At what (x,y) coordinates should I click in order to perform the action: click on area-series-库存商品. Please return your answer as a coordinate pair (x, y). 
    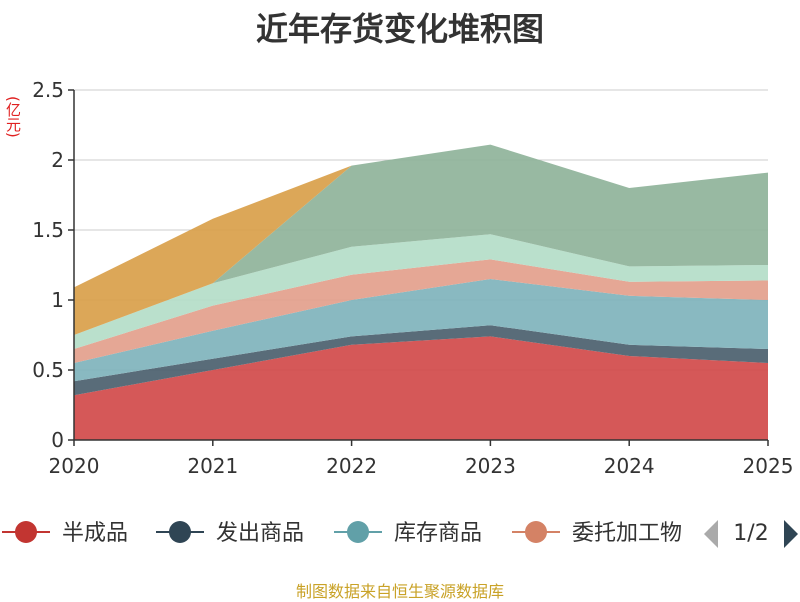
    Looking at the image, I should click on (421, 330).